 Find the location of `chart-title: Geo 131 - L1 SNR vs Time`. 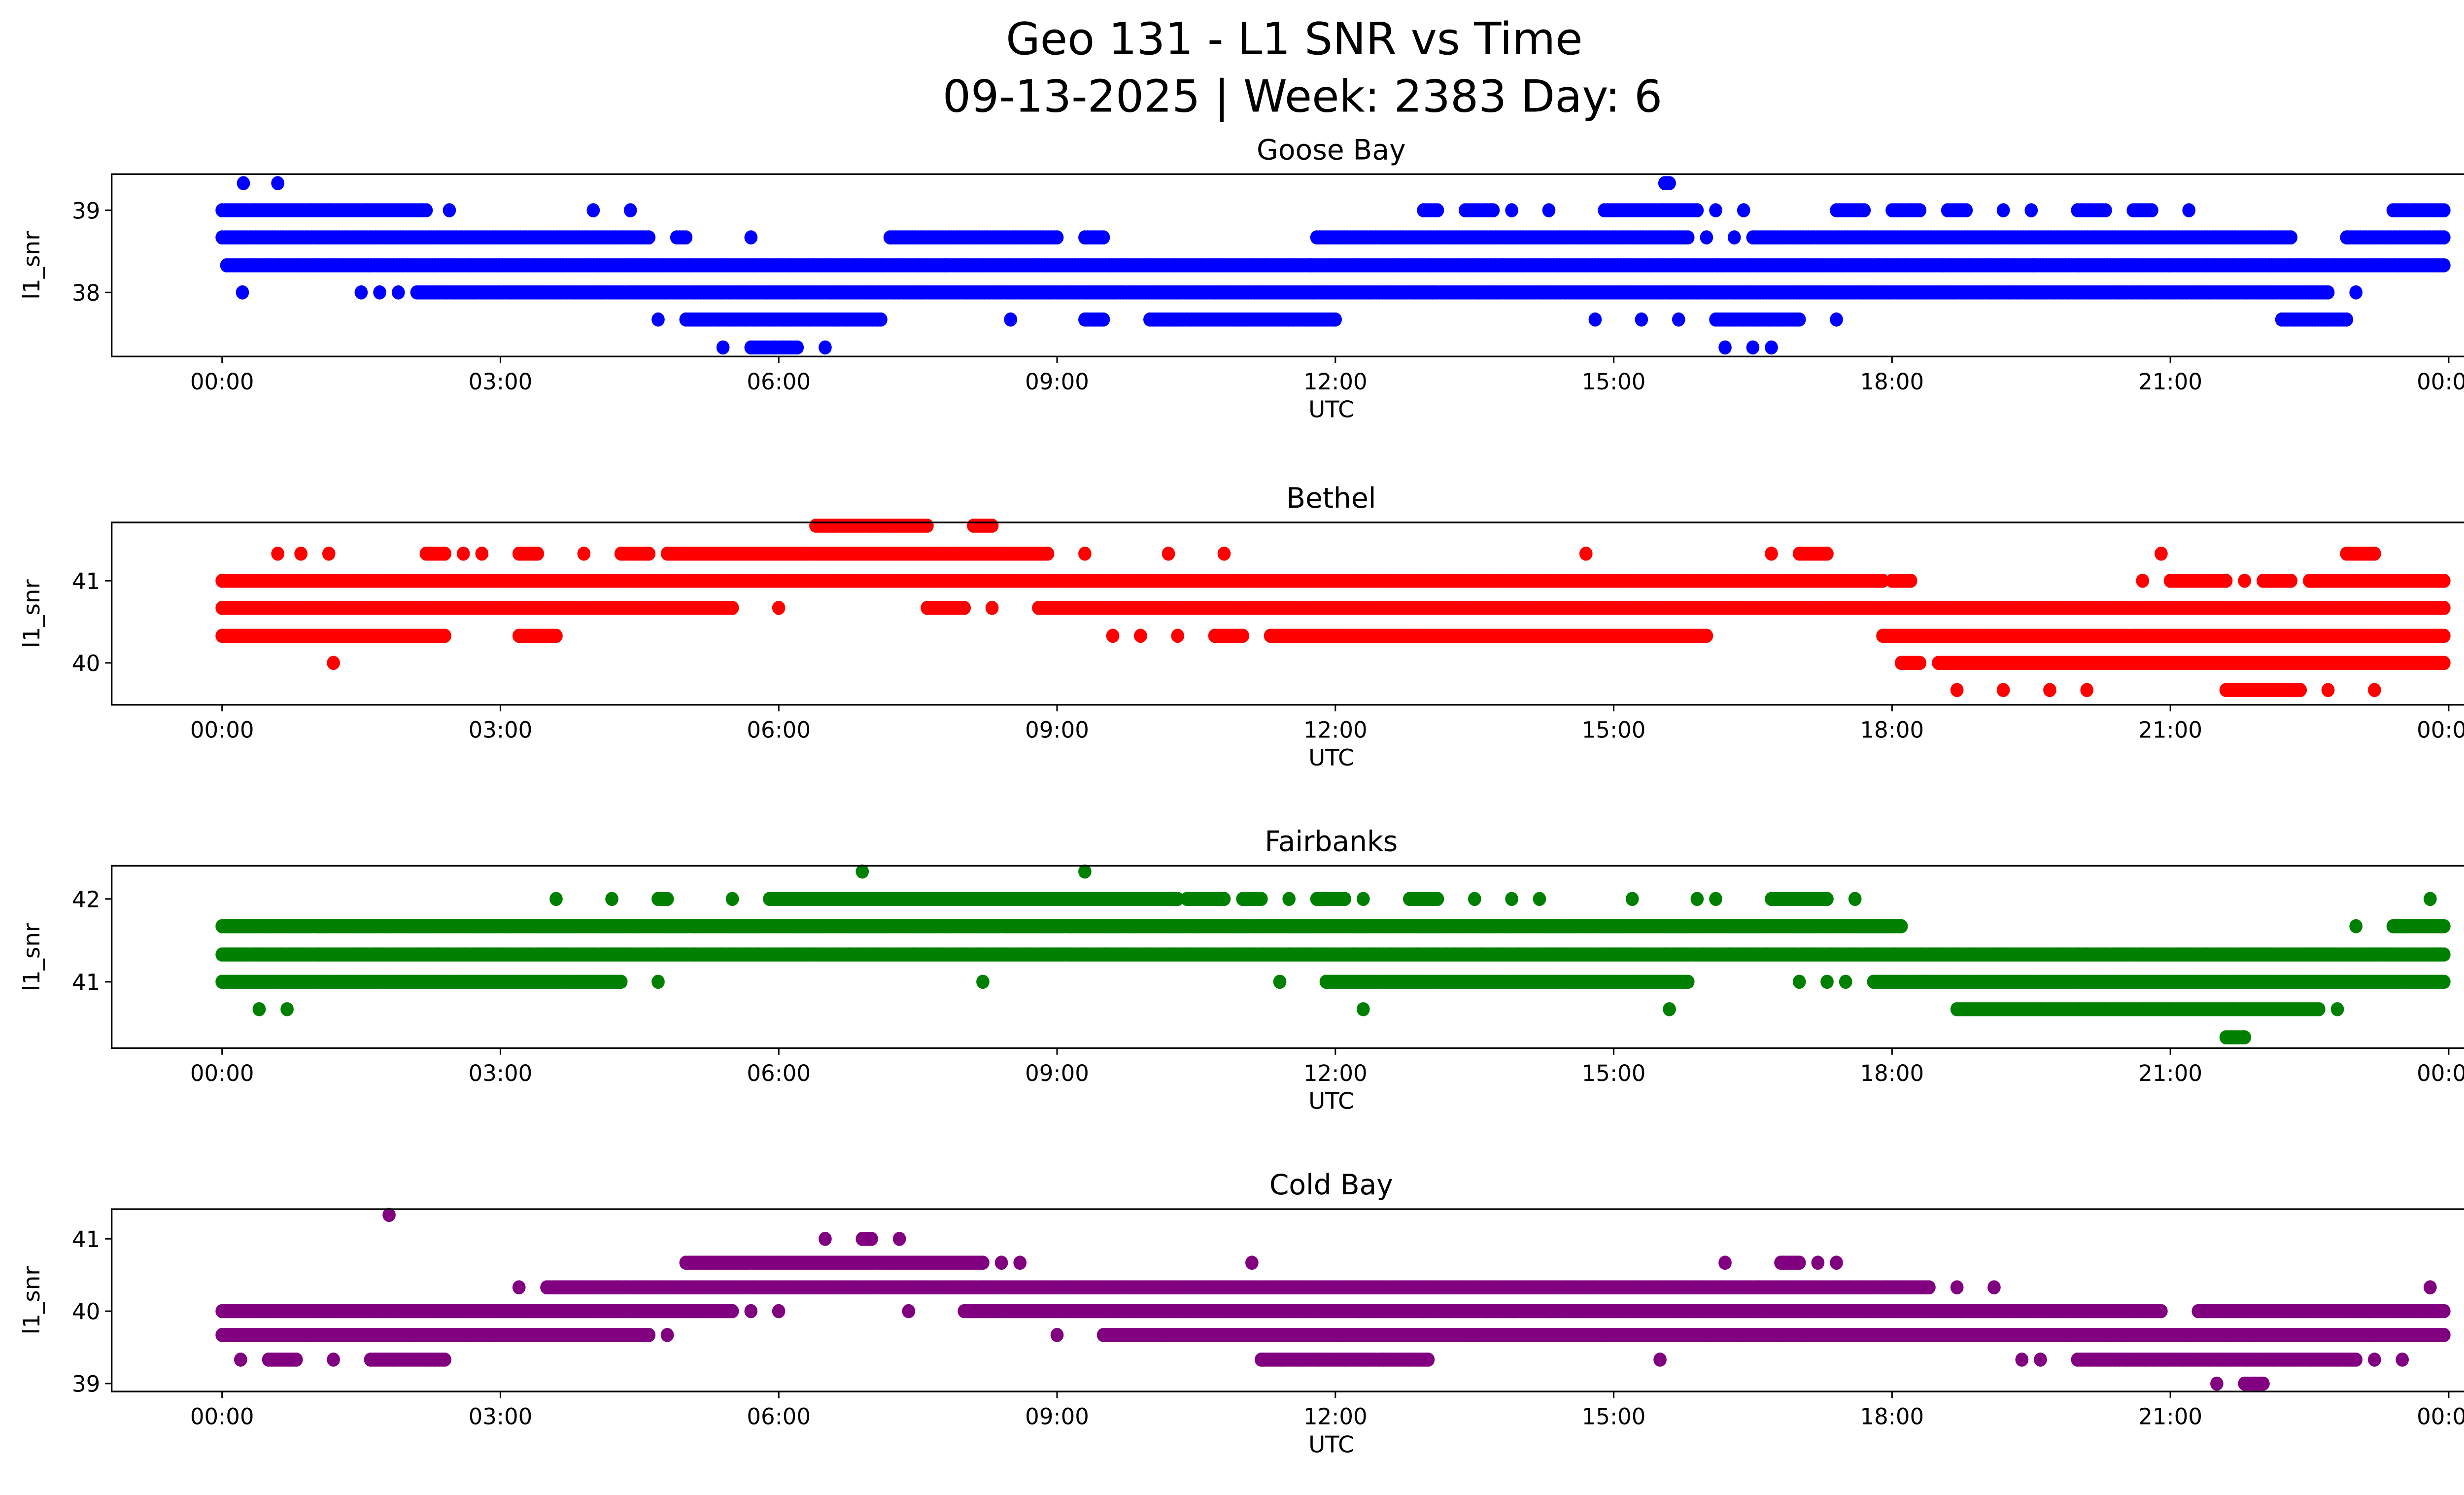

chart-title: Geo 131 - L1 SNR vs Time is located at coordinates (1294, 39).